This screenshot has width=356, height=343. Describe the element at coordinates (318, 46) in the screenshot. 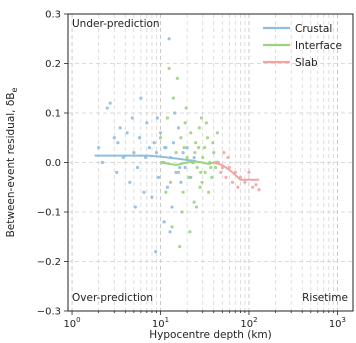

I see `interface-legend-label: Interface` at that location.